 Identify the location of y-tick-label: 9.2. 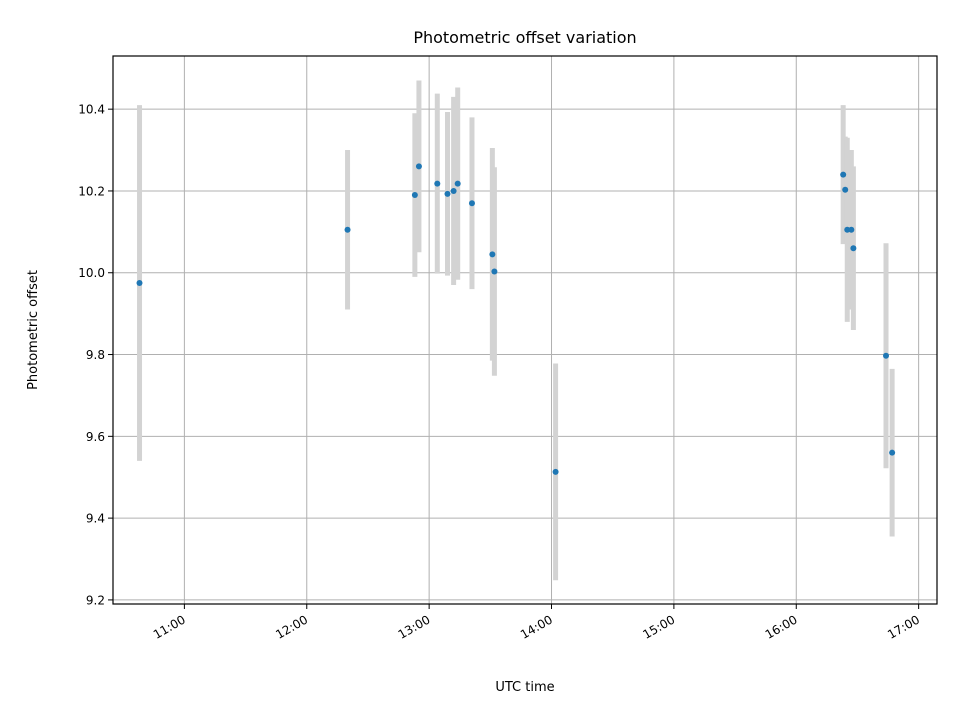
(95, 600).